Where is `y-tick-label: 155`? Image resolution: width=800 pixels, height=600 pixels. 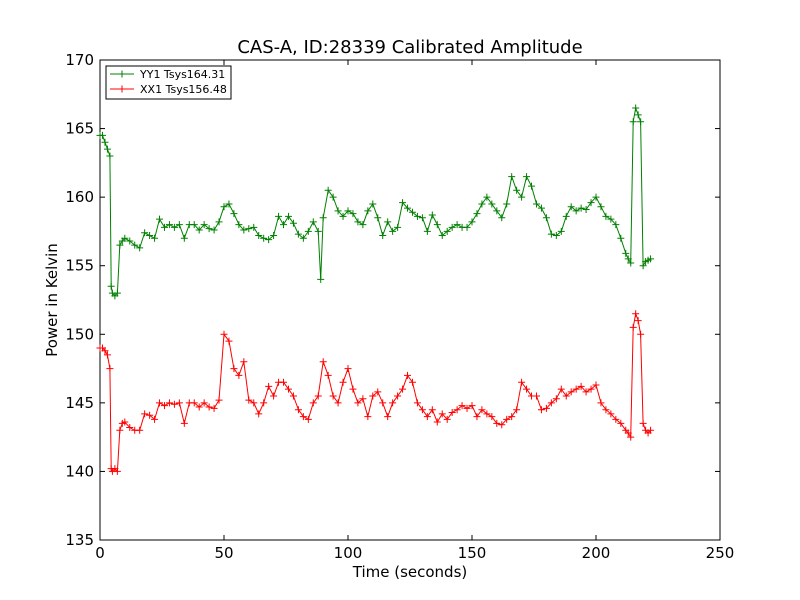
y-tick-label: 155 is located at coordinates (79, 266).